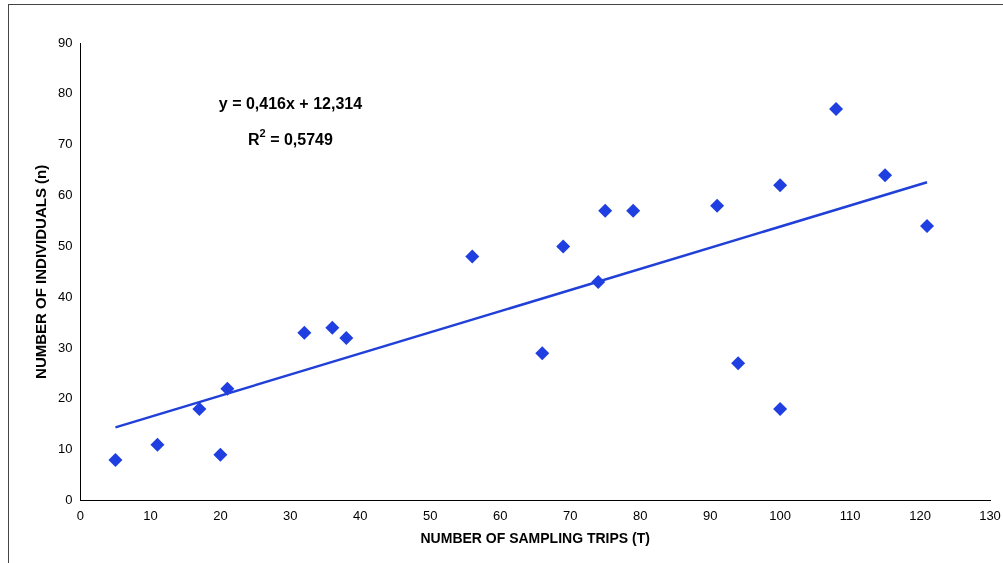 Image resolution: width=1003 pixels, height=563 pixels. I want to click on y-tick-label: 30, so click(65, 347).